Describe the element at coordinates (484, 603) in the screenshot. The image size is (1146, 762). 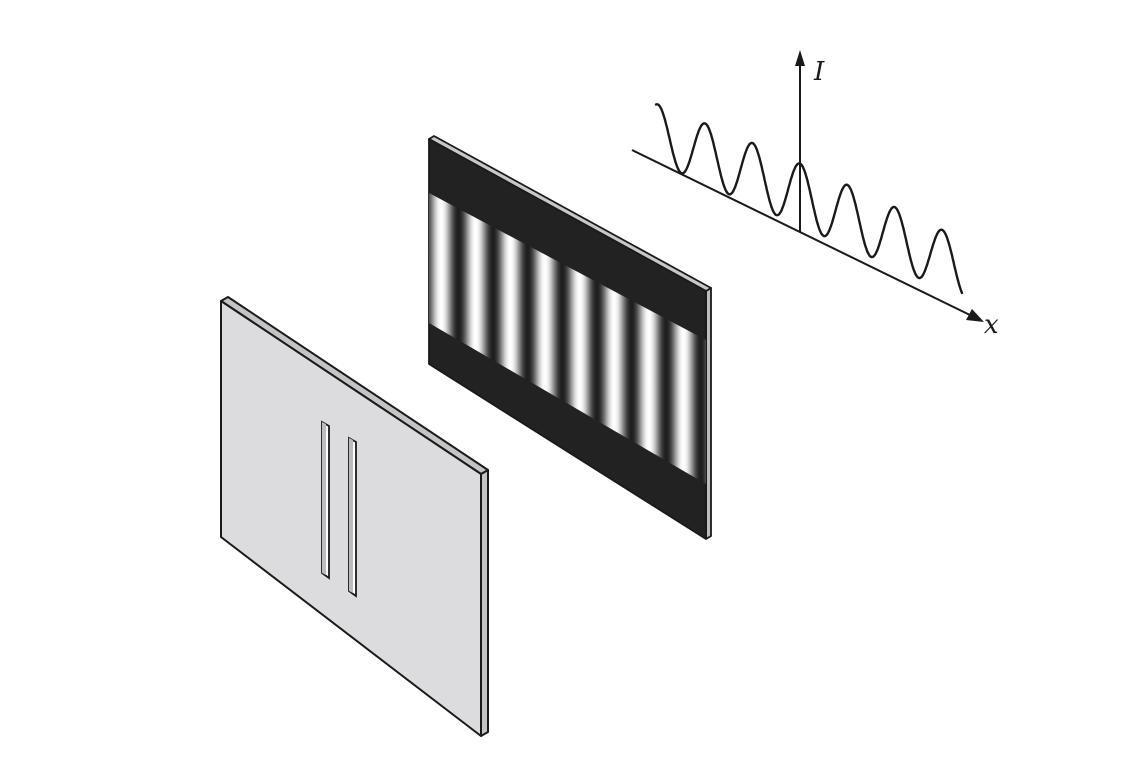
I see `slit-barrier-edge` at that location.